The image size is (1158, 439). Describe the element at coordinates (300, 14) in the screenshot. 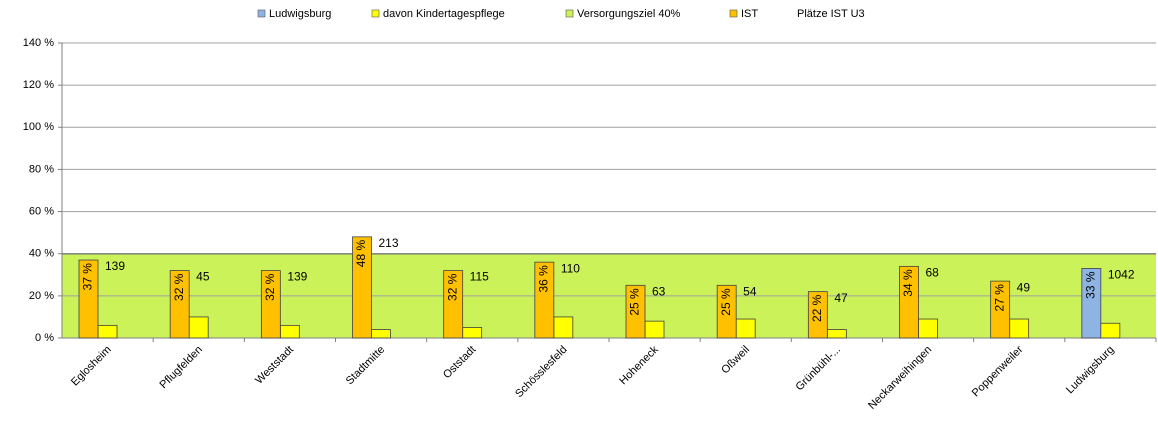

I see `legend-label: Ludwigsburg` at that location.